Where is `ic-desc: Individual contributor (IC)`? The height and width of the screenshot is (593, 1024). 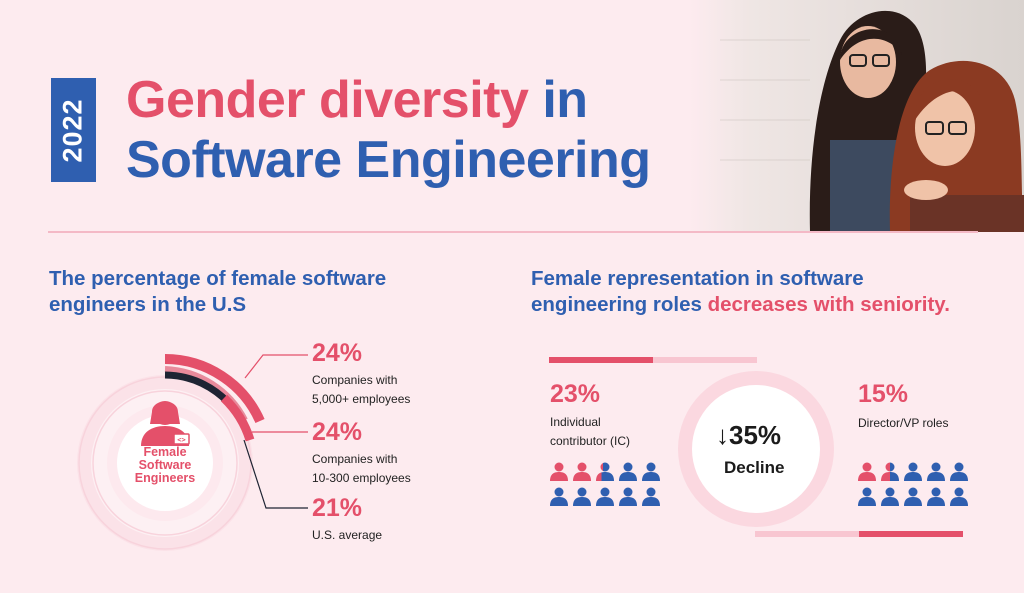
ic-desc: Individual contributor (IC) is located at coordinates (590, 432).